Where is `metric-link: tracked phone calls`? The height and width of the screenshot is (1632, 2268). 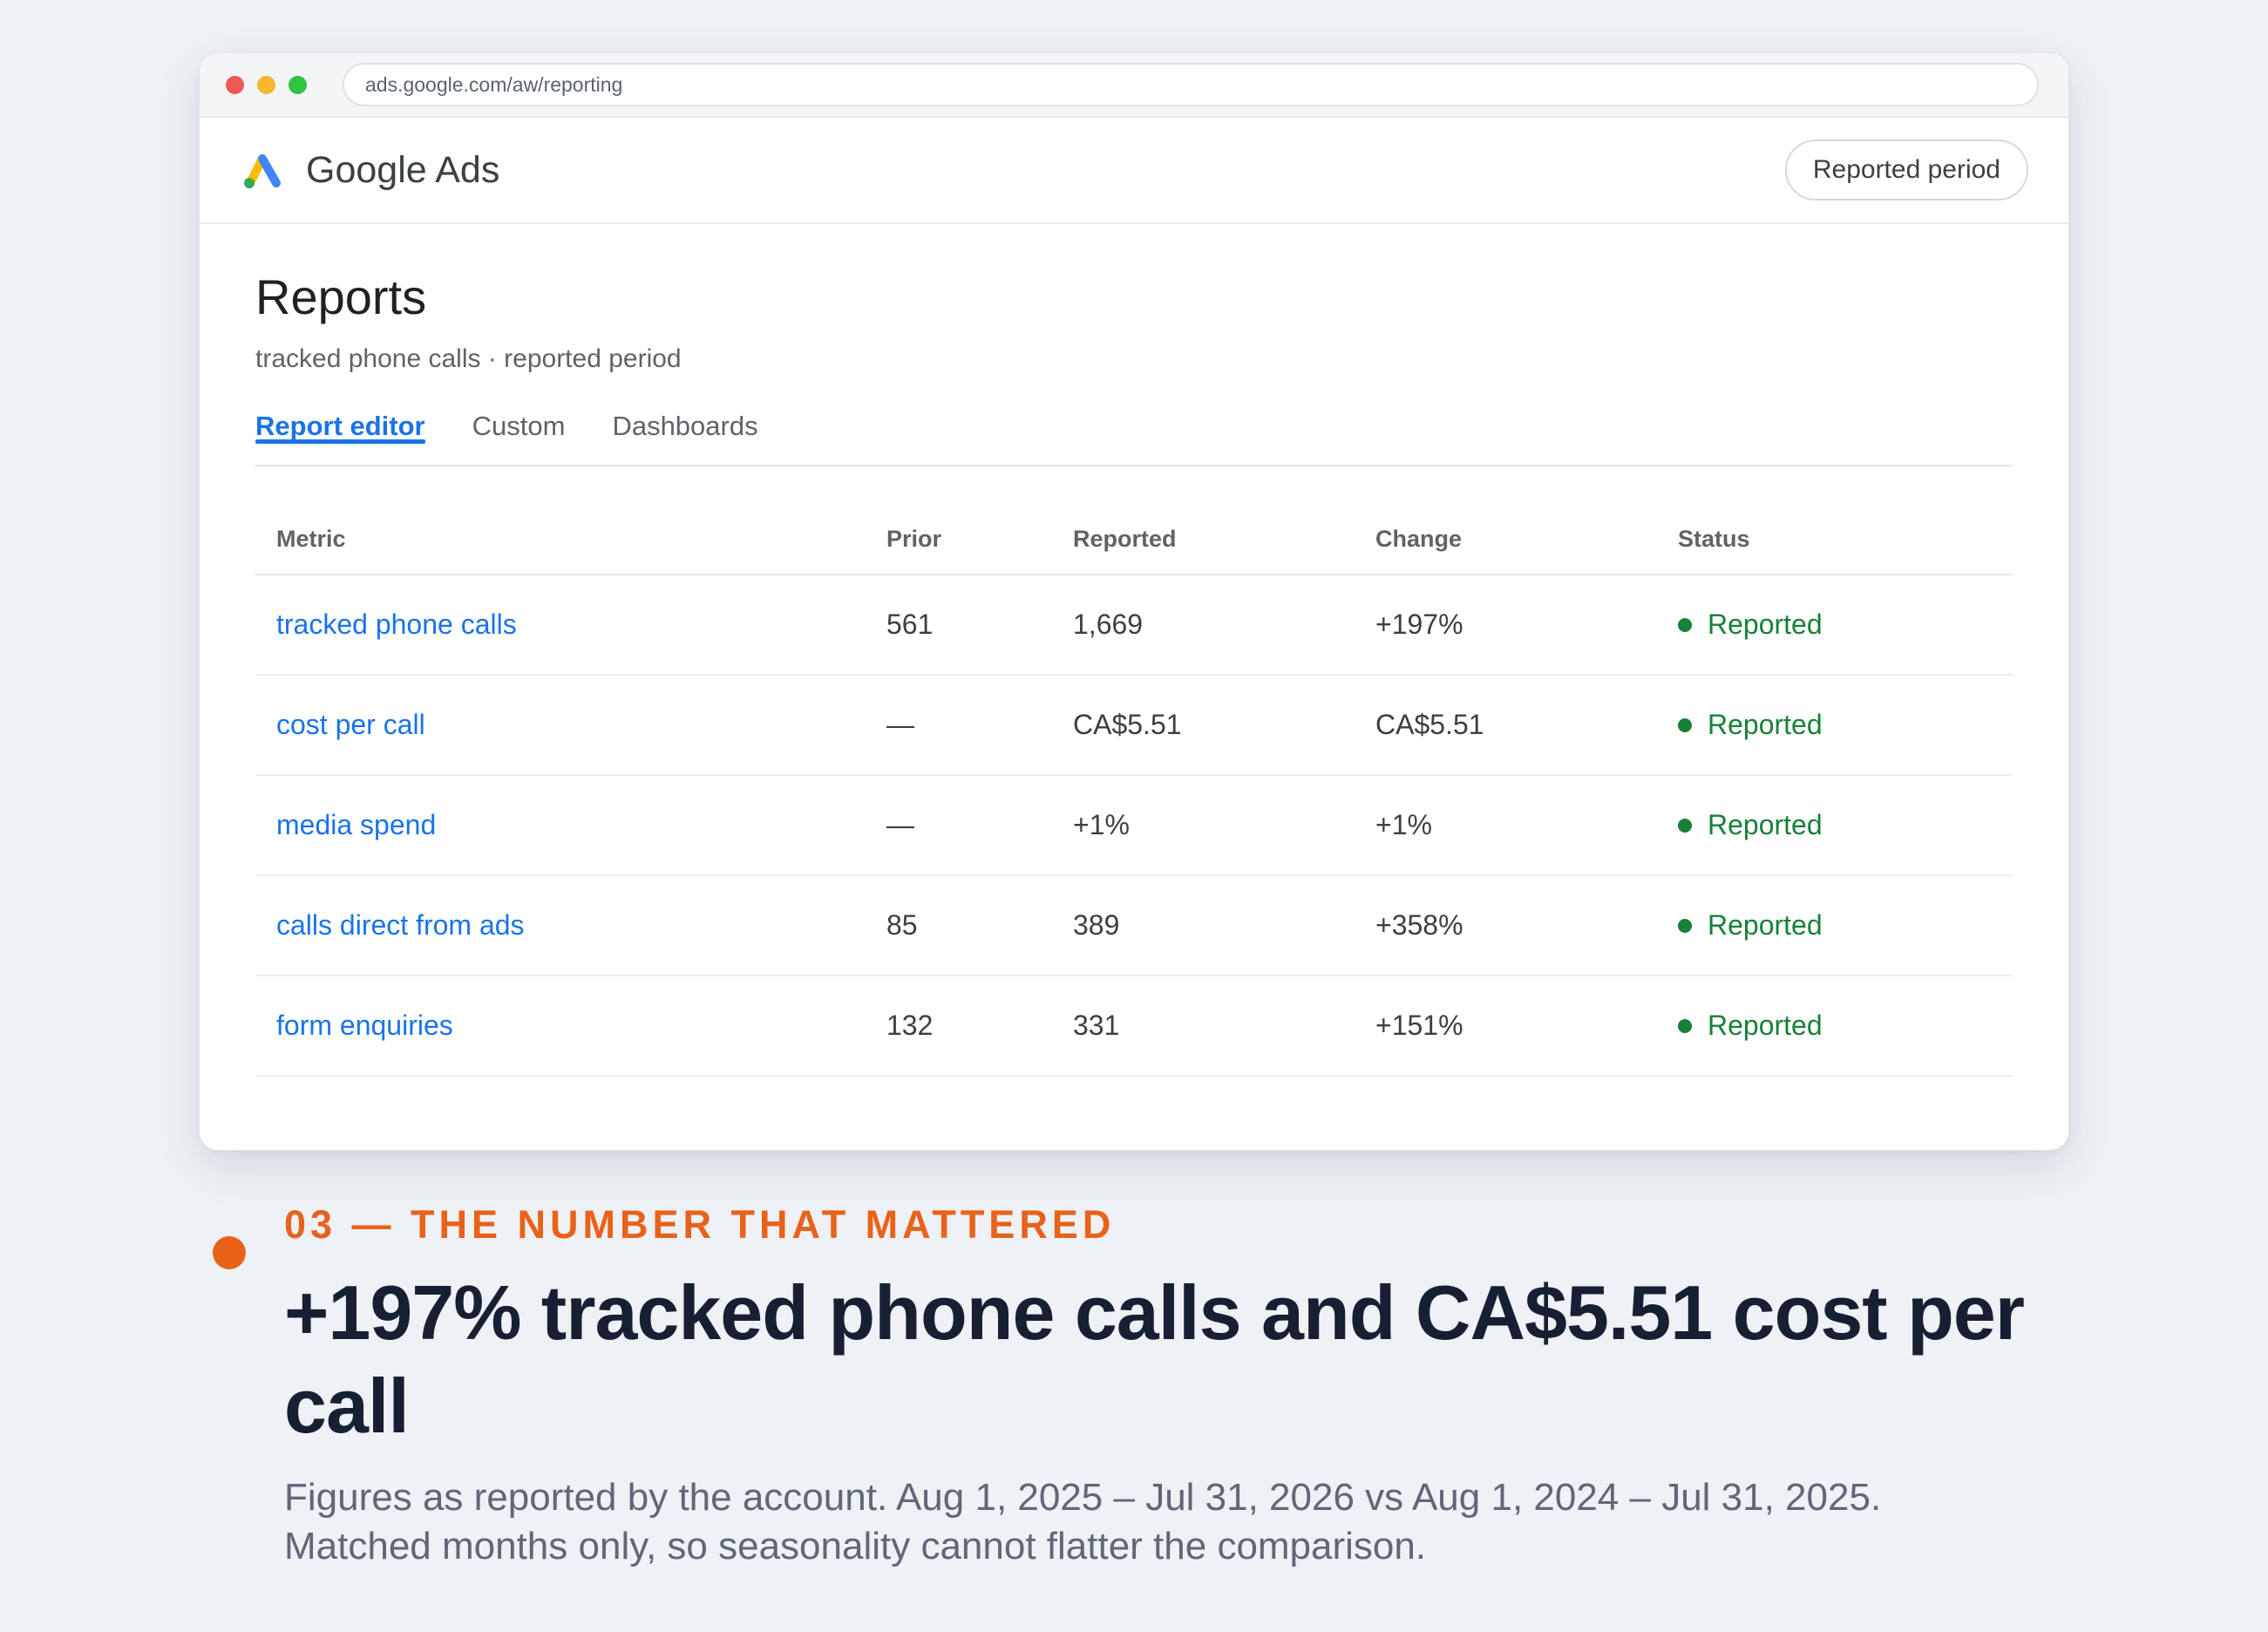
metric-link: tracked phone calls is located at coordinates (560, 625).